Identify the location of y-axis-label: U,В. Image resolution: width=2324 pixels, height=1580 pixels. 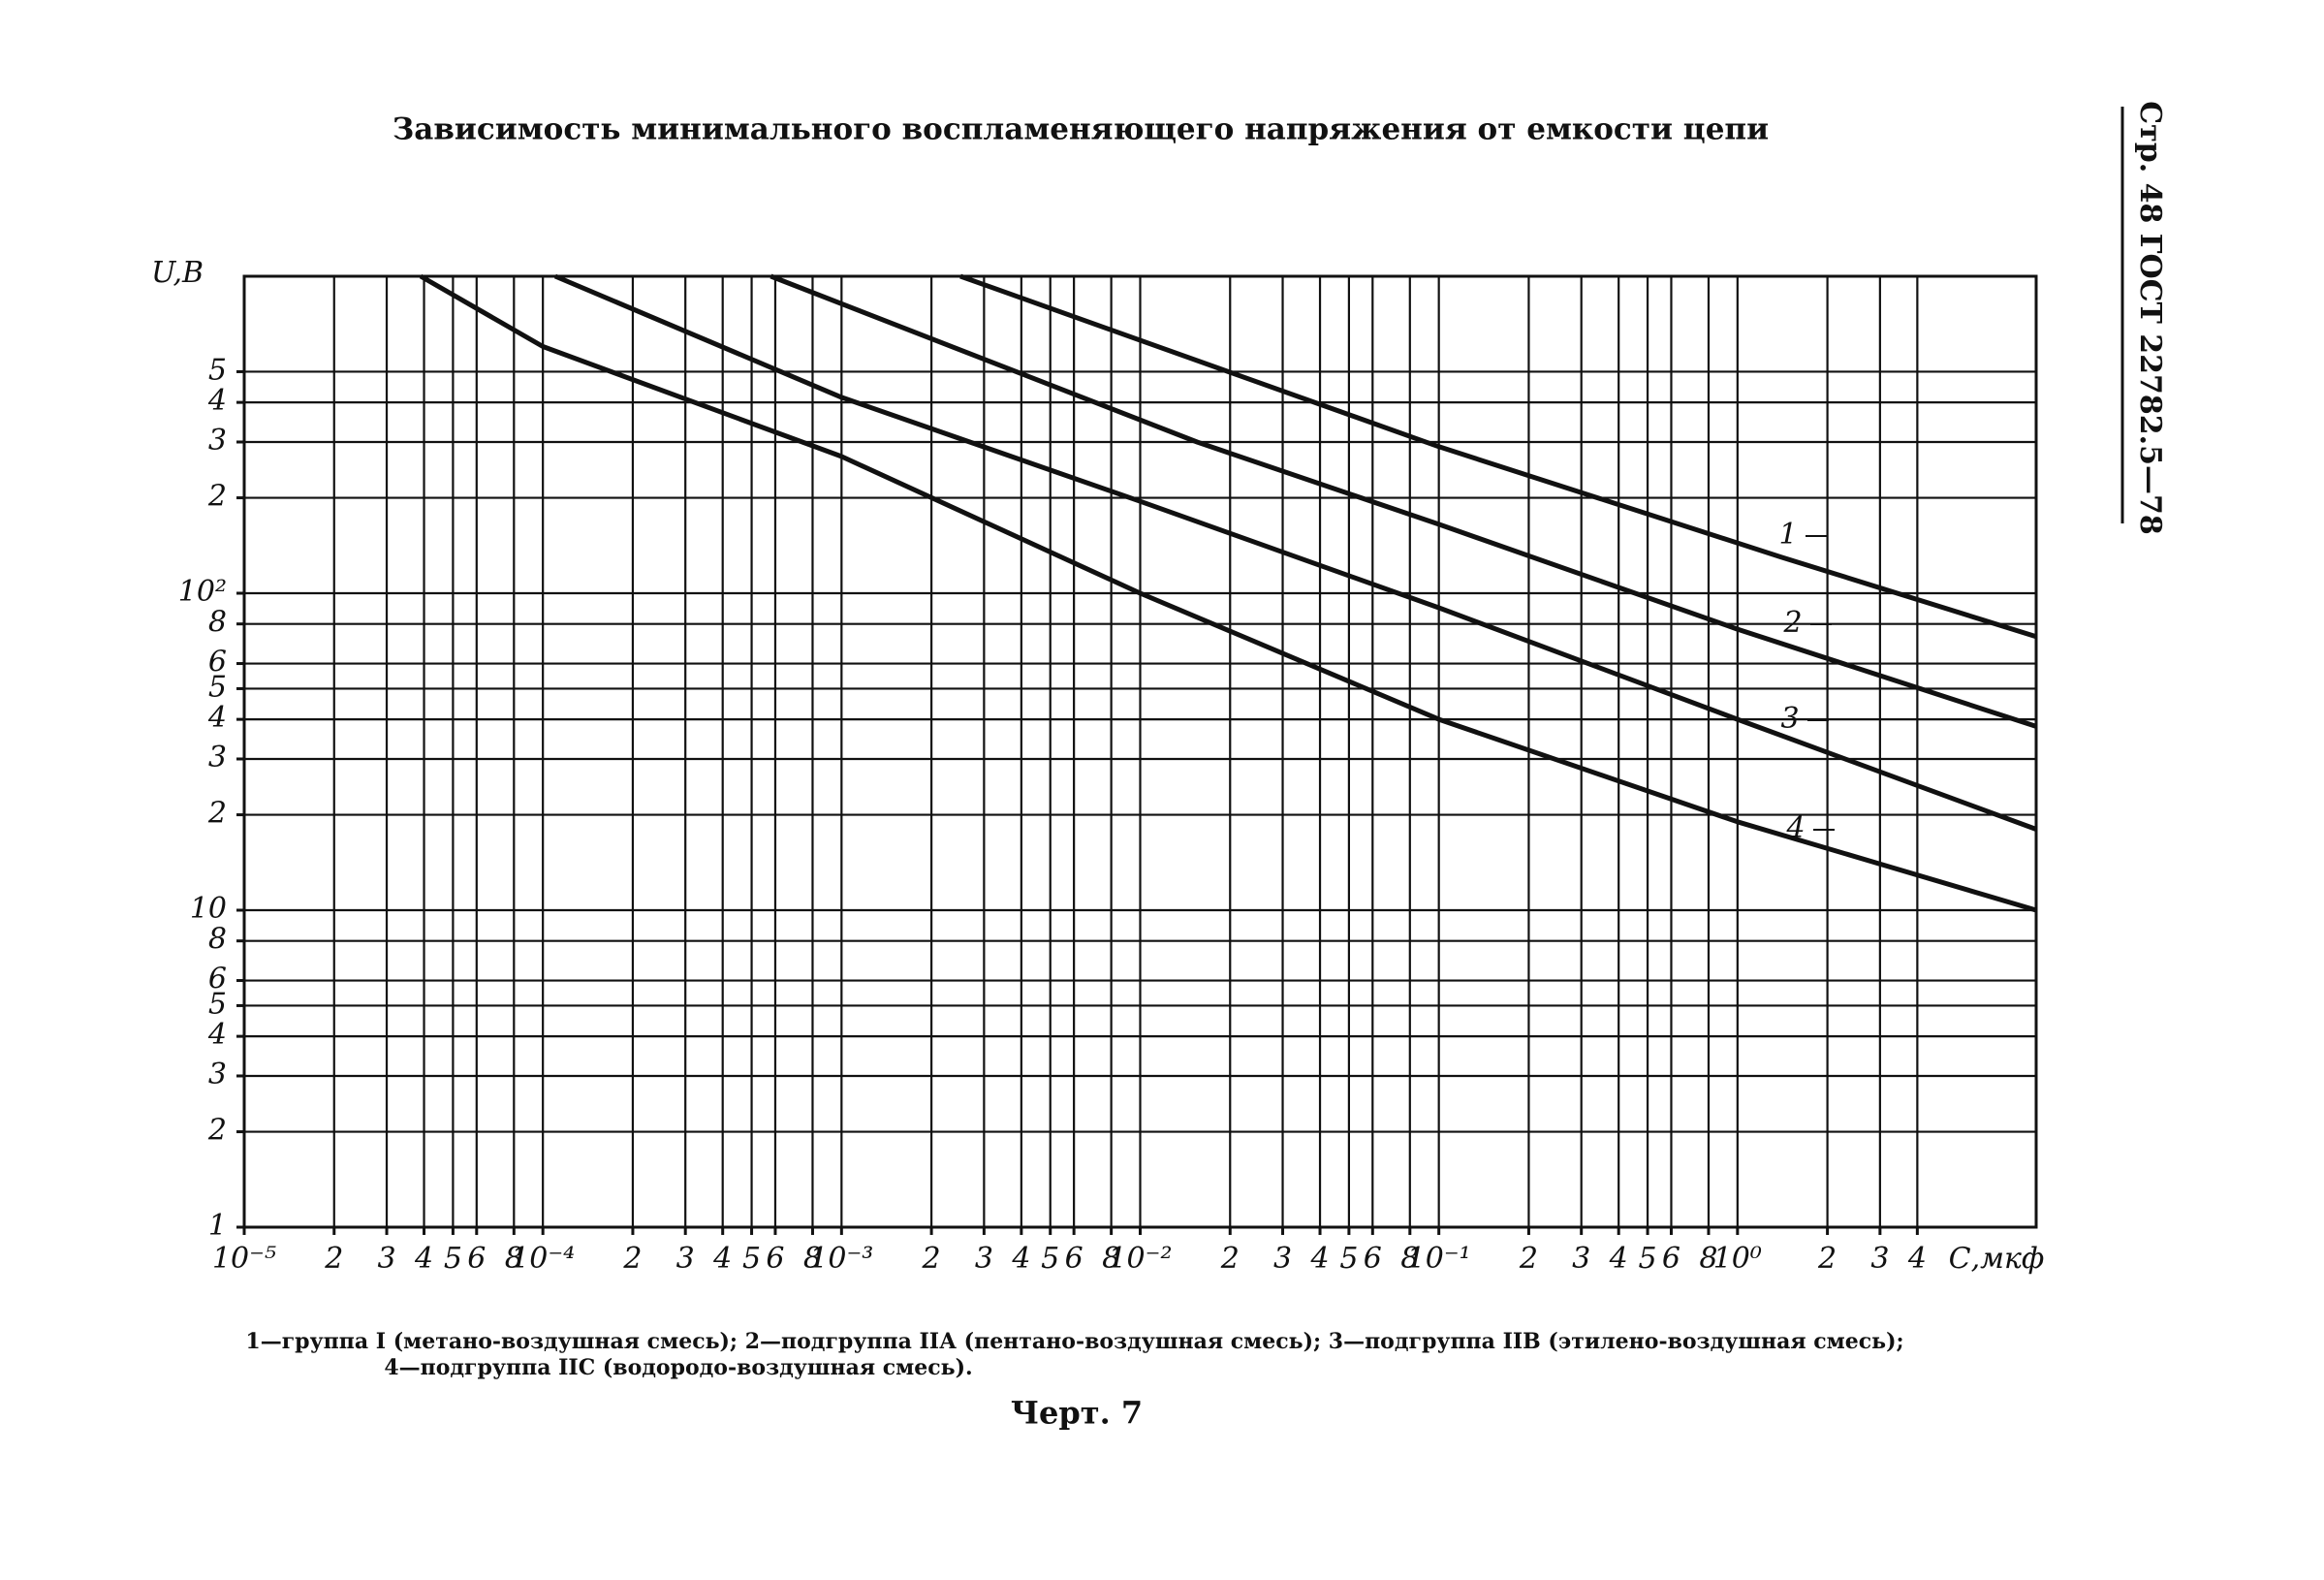
(177, 273).